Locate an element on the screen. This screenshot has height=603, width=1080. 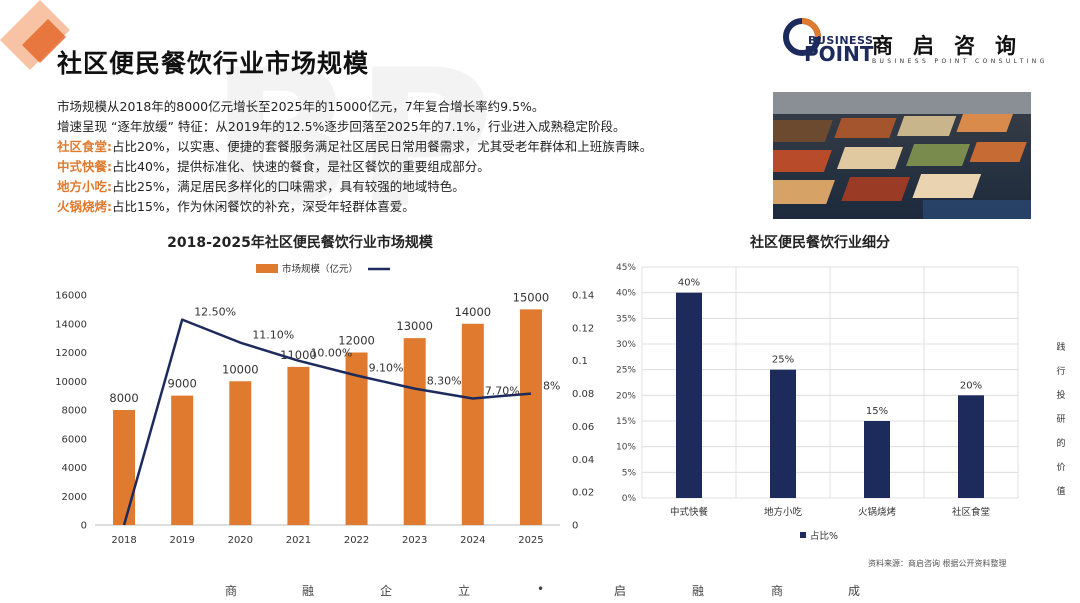
footer-char: • is located at coordinates (541, 589).